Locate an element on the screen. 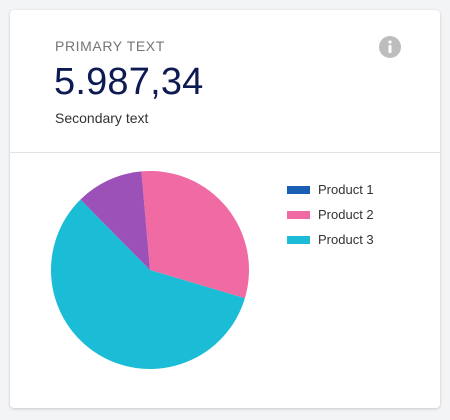  secondary-text: Secondary text is located at coordinates (102, 118).